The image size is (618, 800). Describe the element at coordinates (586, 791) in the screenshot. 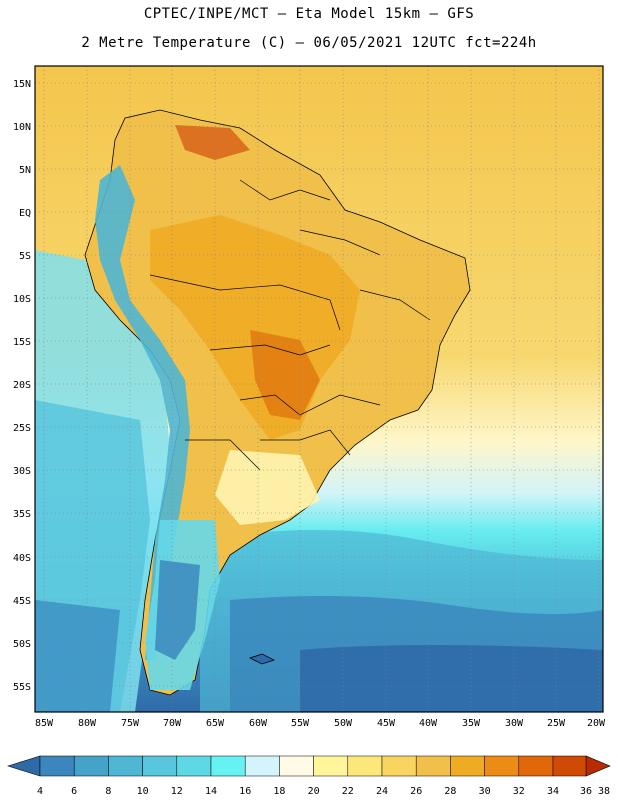

I see `colorbar-label: 36` at that location.